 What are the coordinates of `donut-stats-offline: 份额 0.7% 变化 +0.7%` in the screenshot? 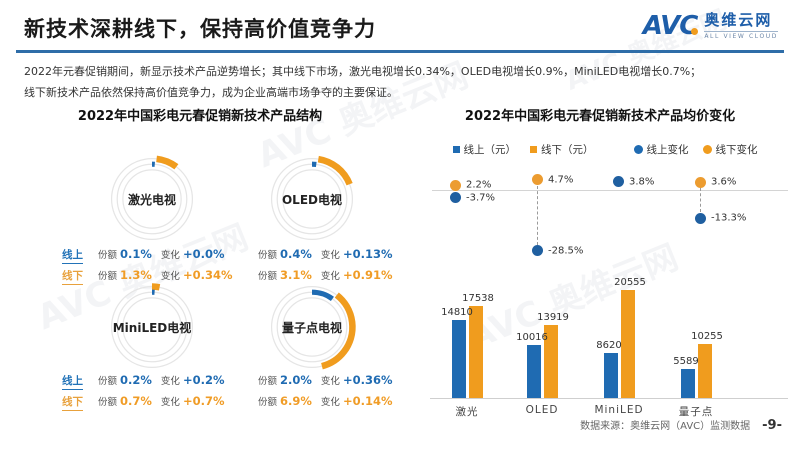 It's located at (161, 401).